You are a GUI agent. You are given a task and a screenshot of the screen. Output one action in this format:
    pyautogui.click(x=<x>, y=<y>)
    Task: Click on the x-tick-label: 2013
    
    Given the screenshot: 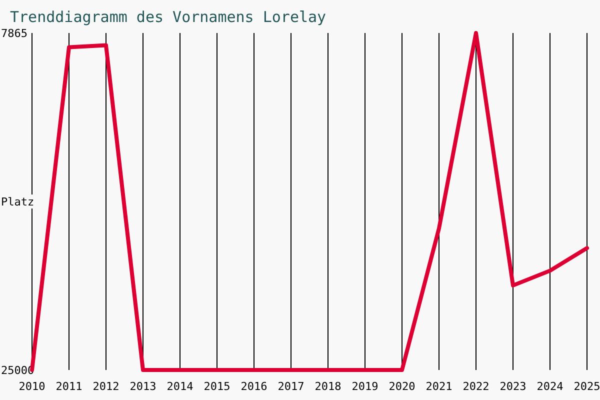 What is the action you would take?
    pyautogui.click(x=143, y=386)
    